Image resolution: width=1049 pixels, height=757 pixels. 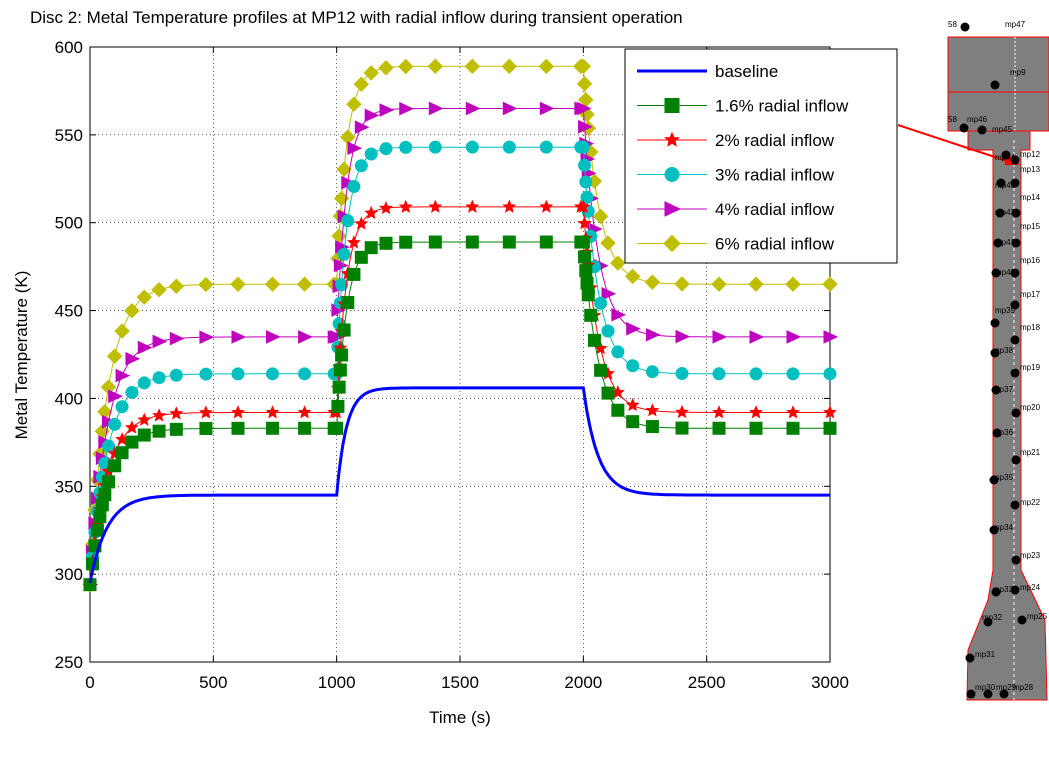 What do you see at coordinates (1003, 389) in the screenshot?
I see `label-mp37: mp37` at bounding box center [1003, 389].